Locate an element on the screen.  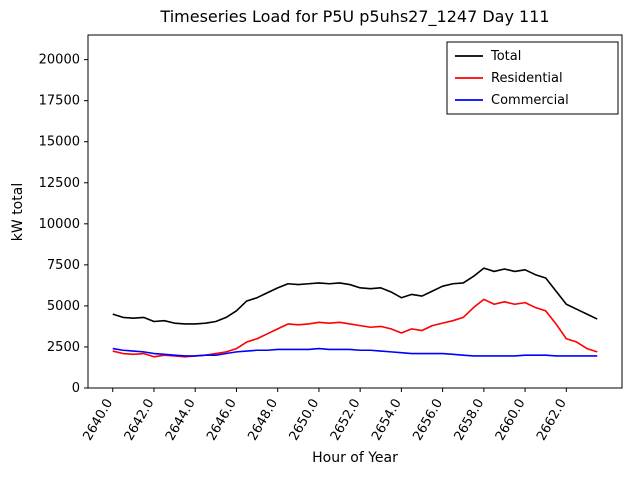
legend-label-total: Total is located at coordinates (505, 56).